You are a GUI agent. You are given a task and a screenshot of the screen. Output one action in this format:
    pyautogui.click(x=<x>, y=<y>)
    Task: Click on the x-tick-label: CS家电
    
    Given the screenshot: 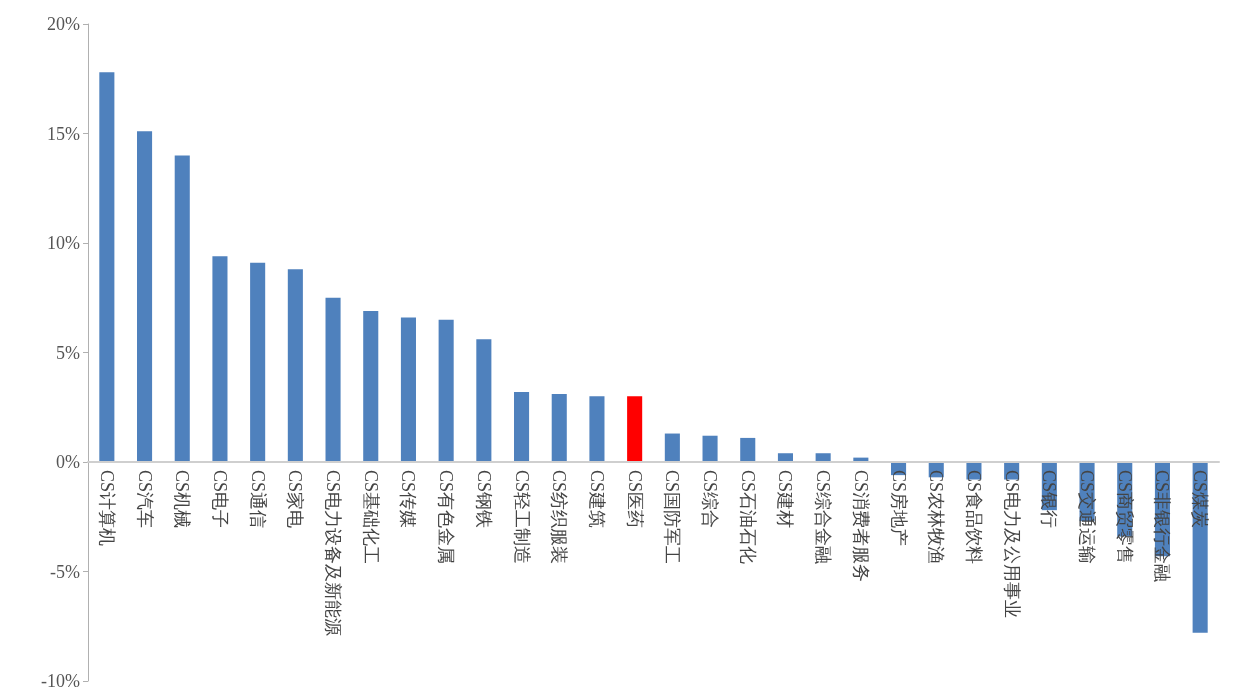 What is the action you would take?
    pyautogui.click(x=295, y=499)
    